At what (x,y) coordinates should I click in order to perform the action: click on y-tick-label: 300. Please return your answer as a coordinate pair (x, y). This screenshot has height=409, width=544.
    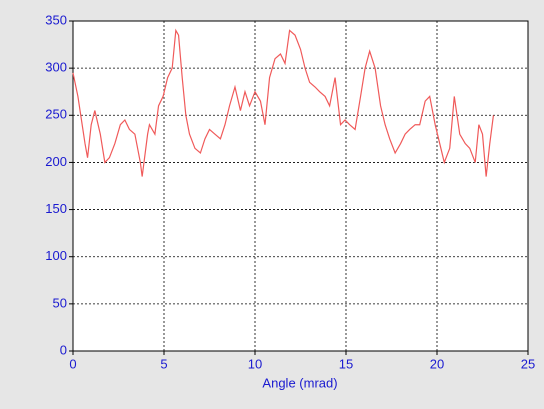
    Looking at the image, I should click on (56, 67).